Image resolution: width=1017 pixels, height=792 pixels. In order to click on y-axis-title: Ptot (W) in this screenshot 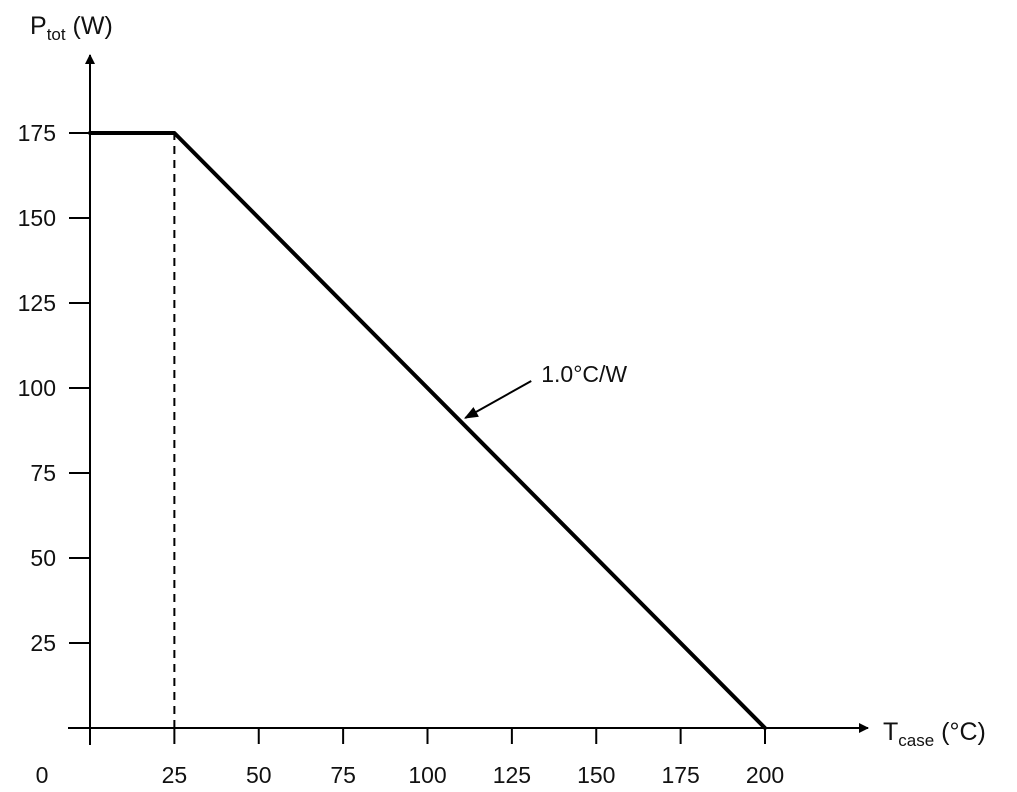, I will do `click(71, 28)`.